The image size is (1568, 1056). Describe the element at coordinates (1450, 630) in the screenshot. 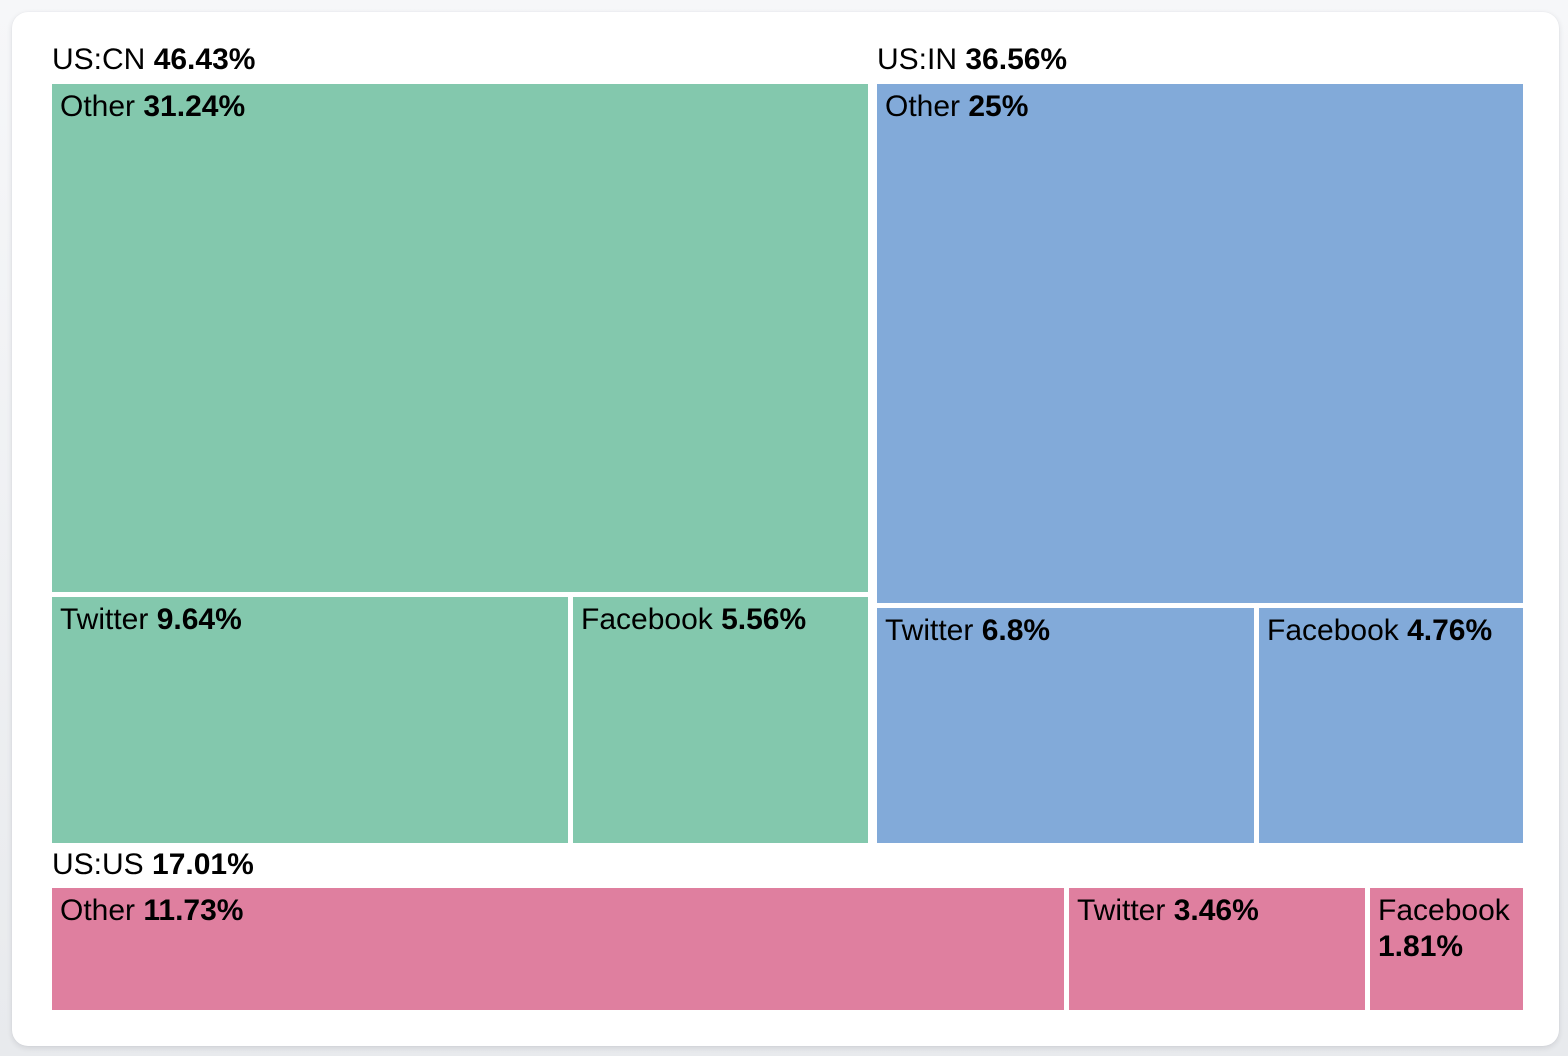

I see `cell-percent: 4.76%` at that location.